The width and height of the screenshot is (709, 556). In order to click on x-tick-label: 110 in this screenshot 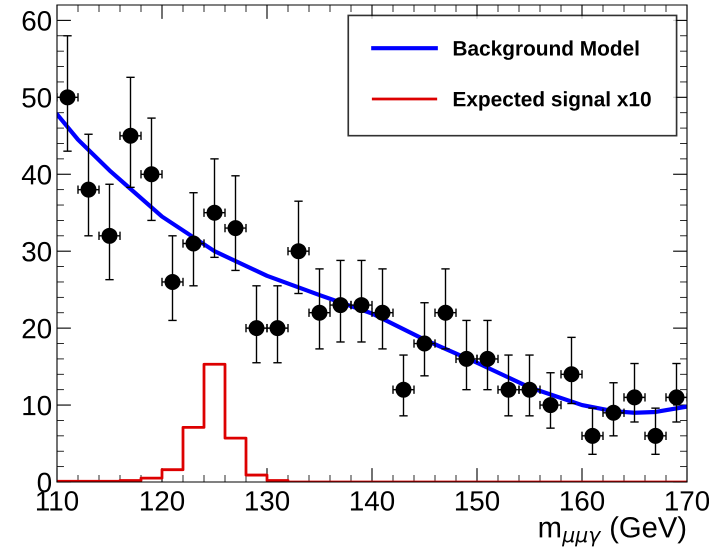, I will do `click(57, 501)`.